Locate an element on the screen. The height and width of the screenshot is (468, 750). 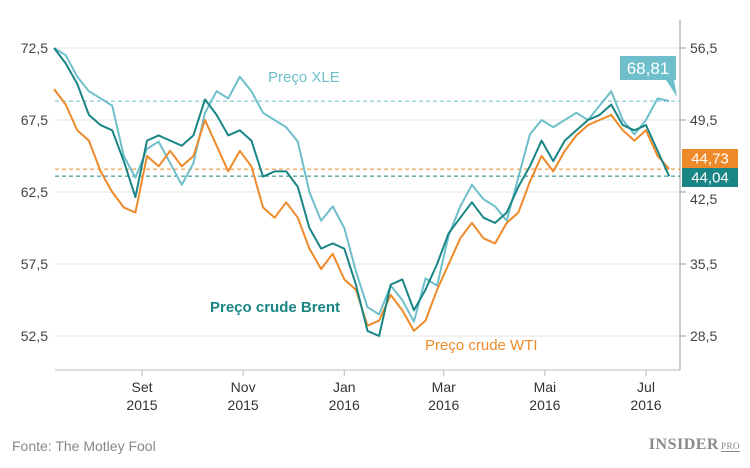
badge-pointer is located at coordinates (671, 88).